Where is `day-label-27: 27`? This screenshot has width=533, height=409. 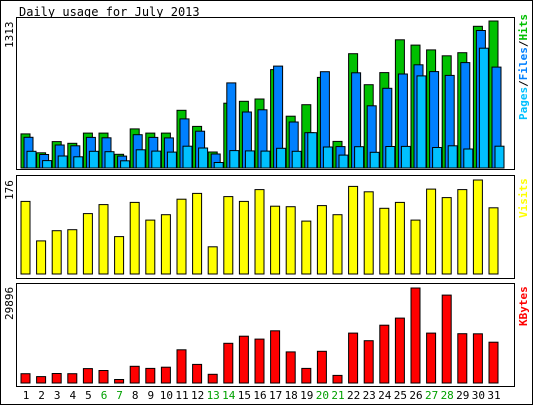
day-label-27: 27 is located at coordinates (431, 395).